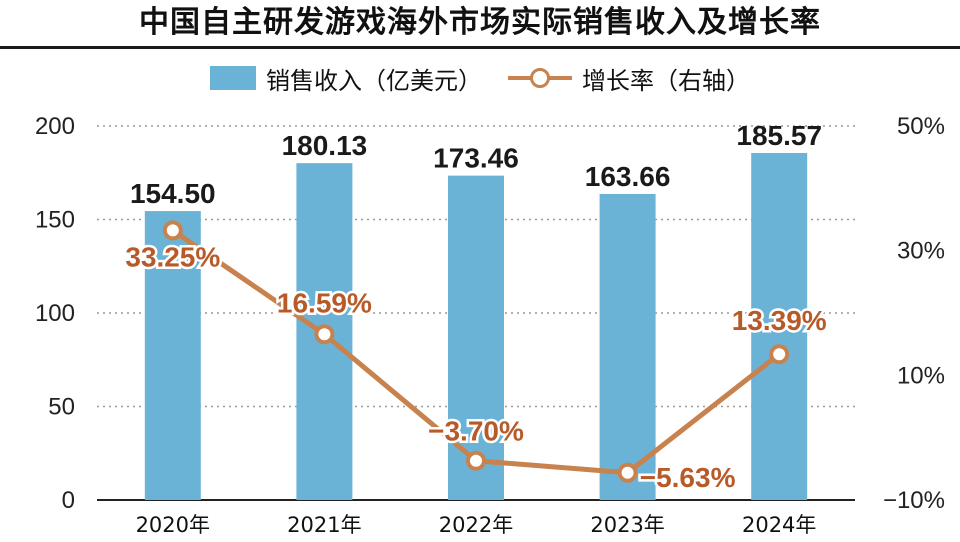 The image size is (960, 542). Describe the element at coordinates (779, 525) in the screenshot. I see `x-tick-label: 2024年` at that location.